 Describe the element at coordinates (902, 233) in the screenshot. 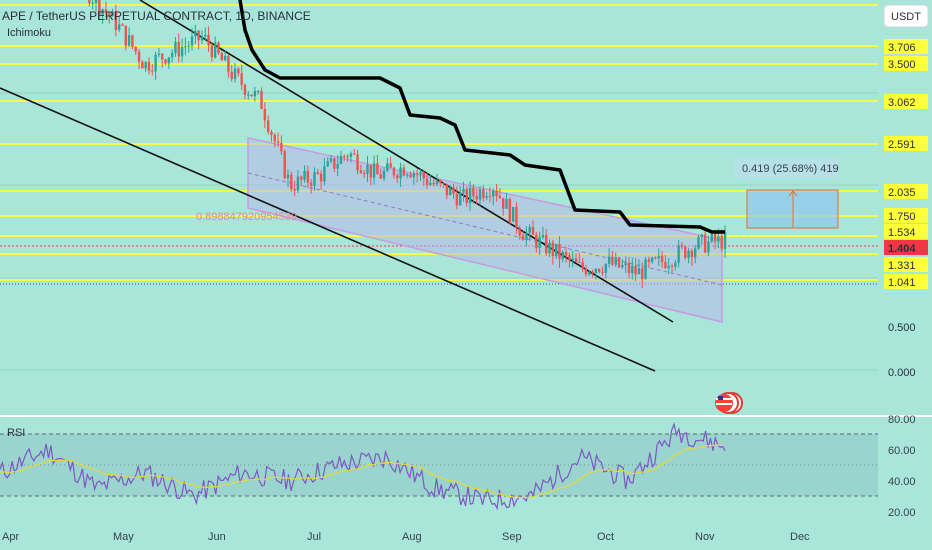

I see `price-label-1534-text: 1.534` at that location.